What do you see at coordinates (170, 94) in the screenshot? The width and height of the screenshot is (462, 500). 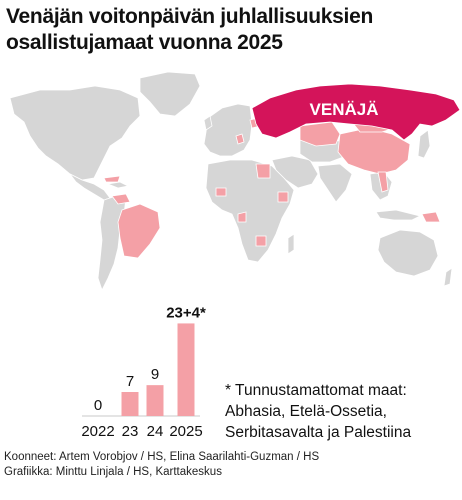 I see `greenland-shape` at bounding box center [170, 94].